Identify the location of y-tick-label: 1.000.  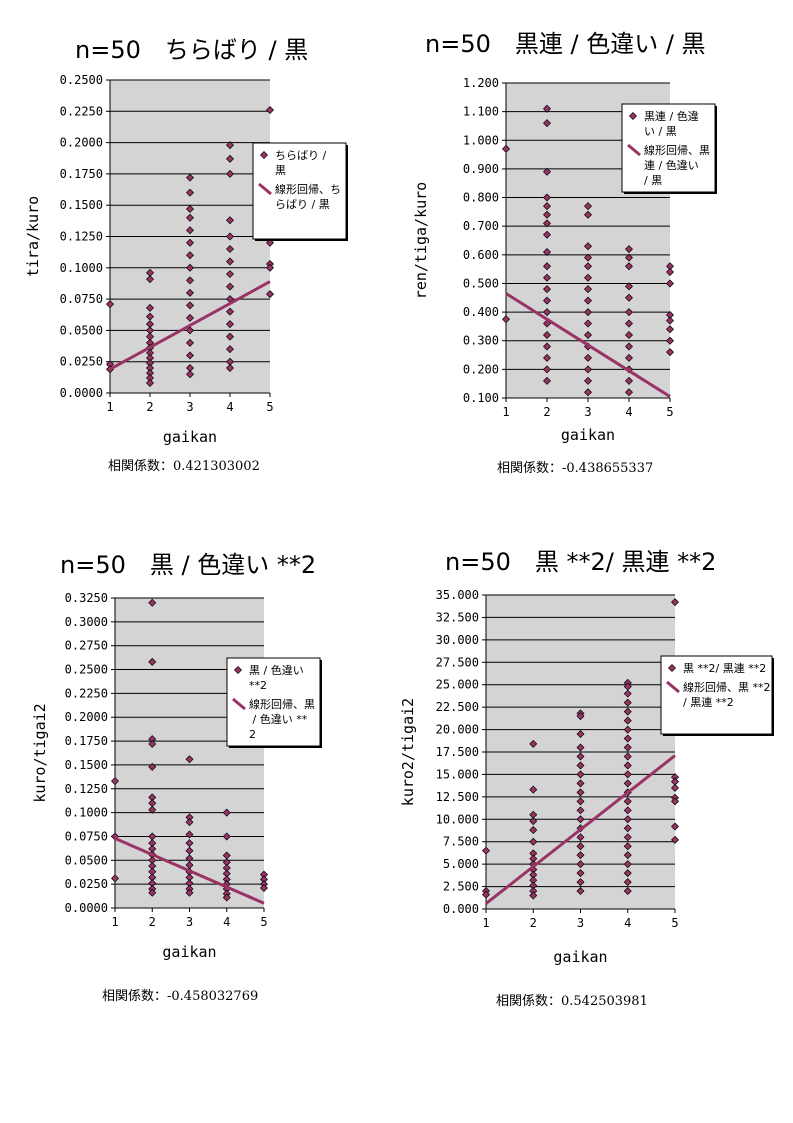
(481, 140).